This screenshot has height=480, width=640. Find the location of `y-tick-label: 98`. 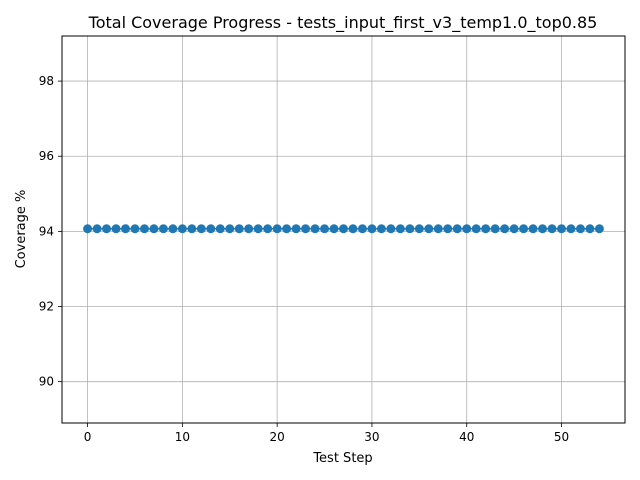

y-tick-label: 98 is located at coordinates (46, 81).